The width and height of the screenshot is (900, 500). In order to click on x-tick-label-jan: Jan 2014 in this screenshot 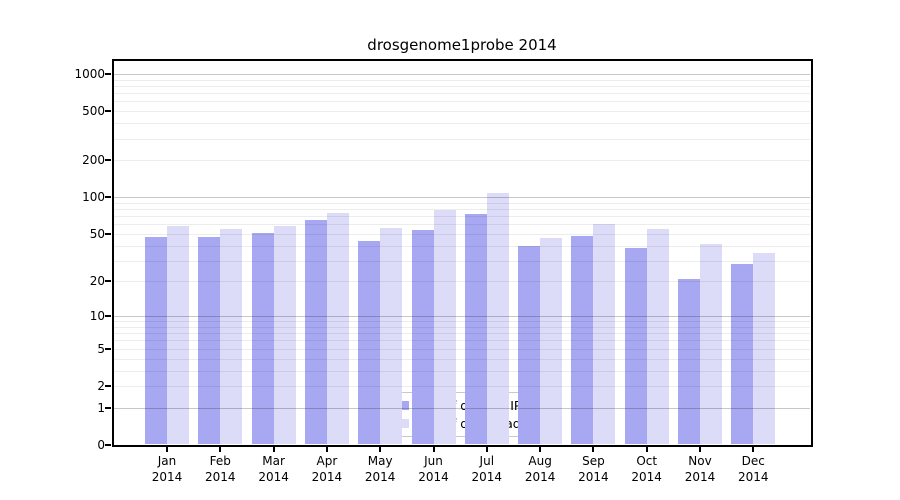, I will do `click(167, 469)`.